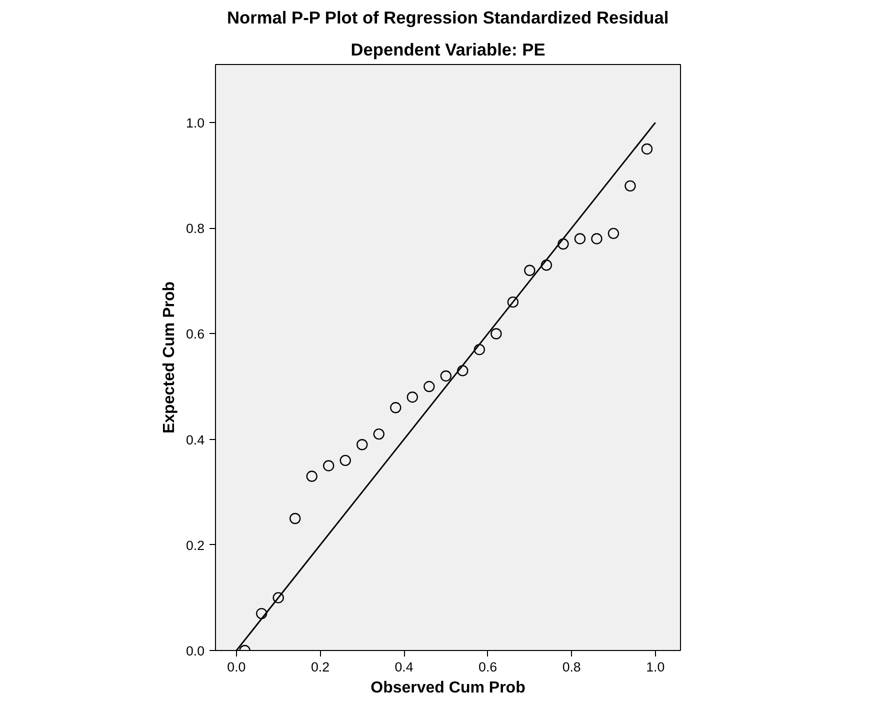  What do you see at coordinates (195, 545) in the screenshot?
I see `y-tick-label: 0.2` at bounding box center [195, 545].